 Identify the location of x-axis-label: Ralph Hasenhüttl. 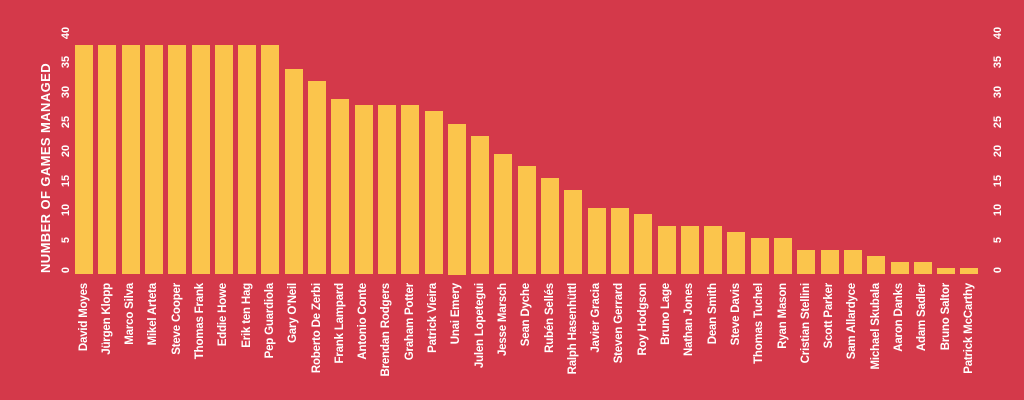
(572, 329).